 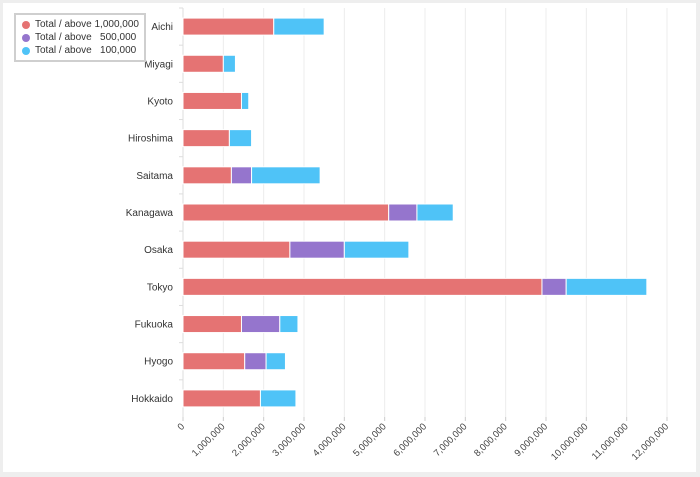 What do you see at coordinates (610, 441) in the screenshot?
I see `x-tick-label: 11,000,000` at bounding box center [610, 441].